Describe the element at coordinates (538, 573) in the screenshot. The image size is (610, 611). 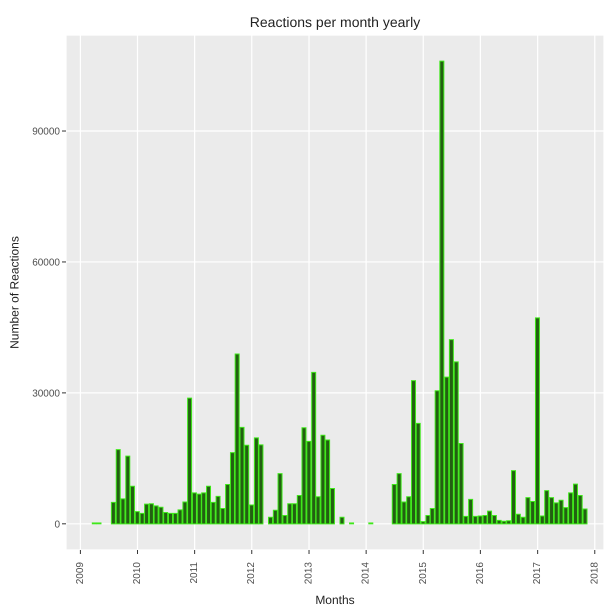
I see `x-tick-label: 2017` at that location.